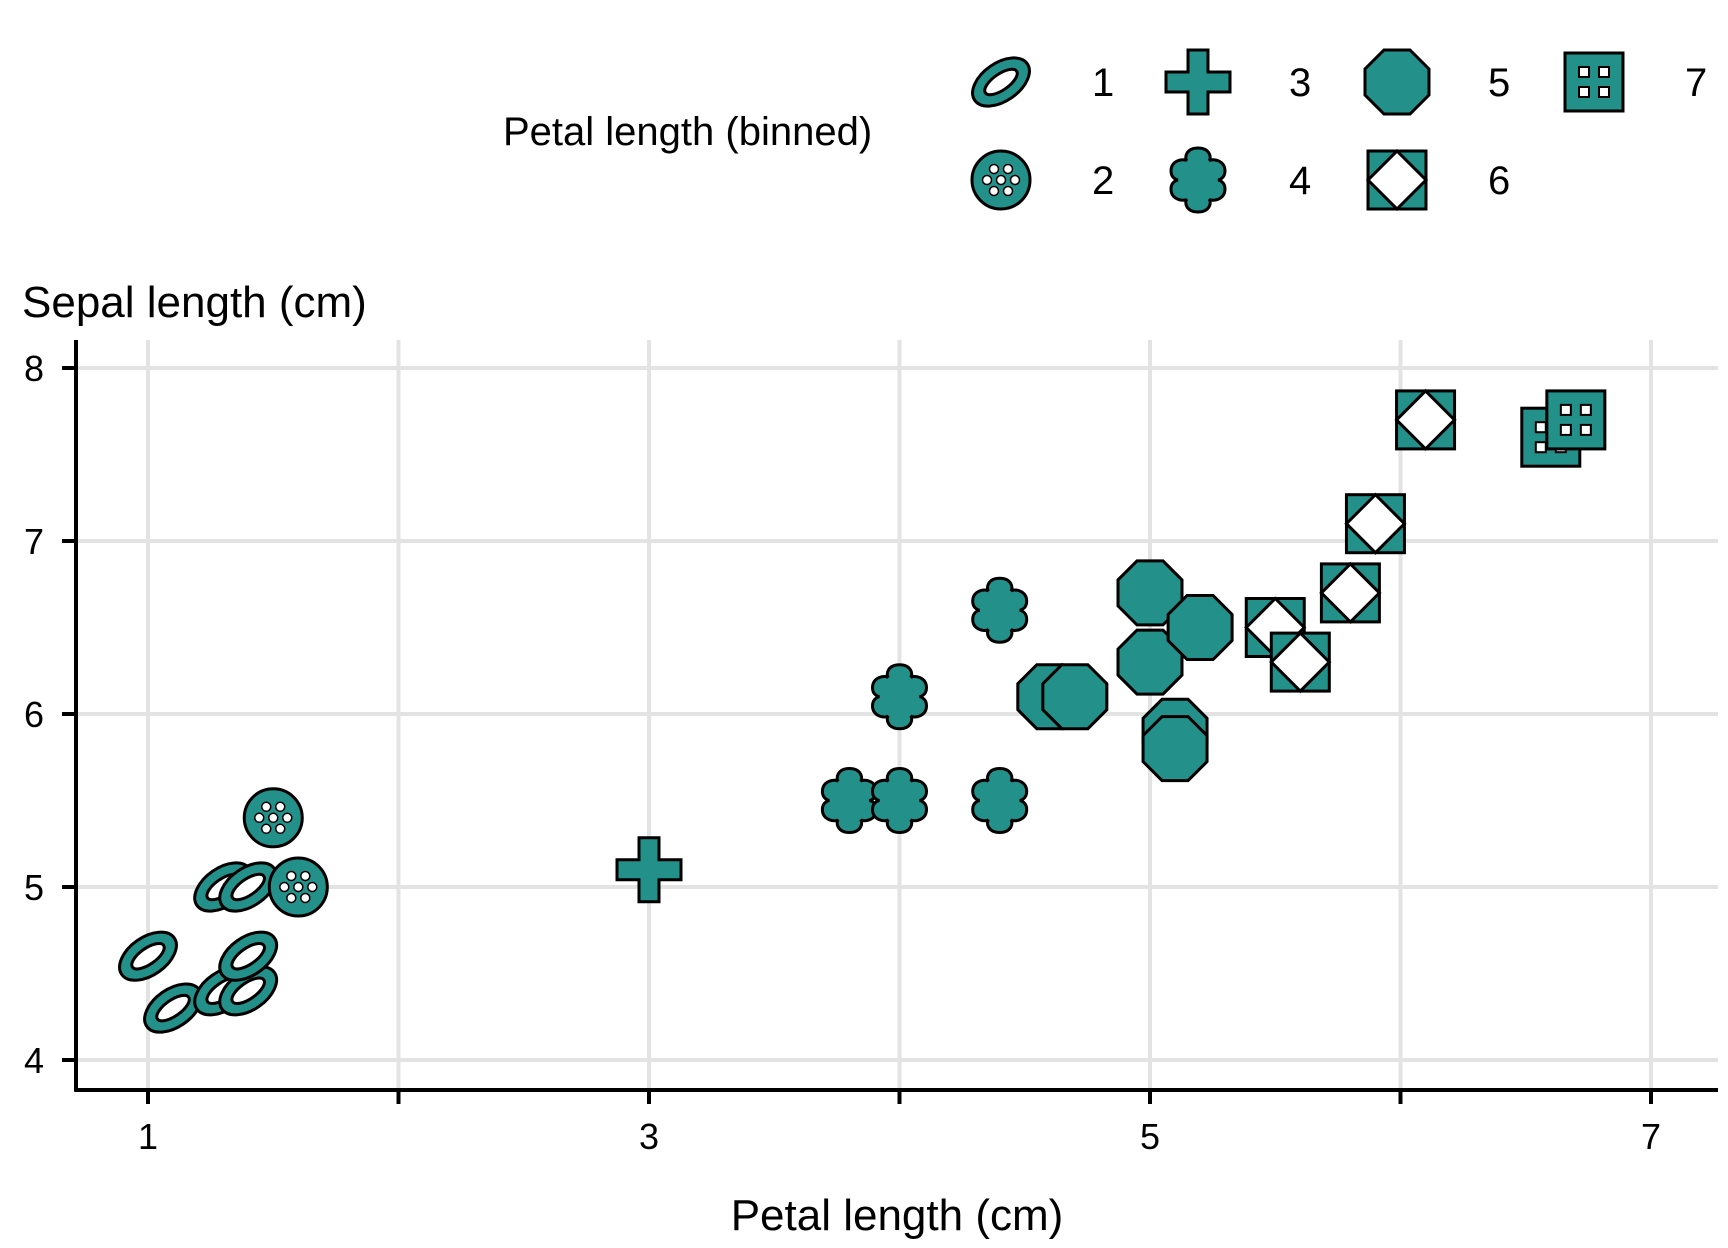 The width and height of the screenshot is (1728, 1248). What do you see at coordinates (1499, 83) in the screenshot?
I see `legend-label: 5` at bounding box center [1499, 83].